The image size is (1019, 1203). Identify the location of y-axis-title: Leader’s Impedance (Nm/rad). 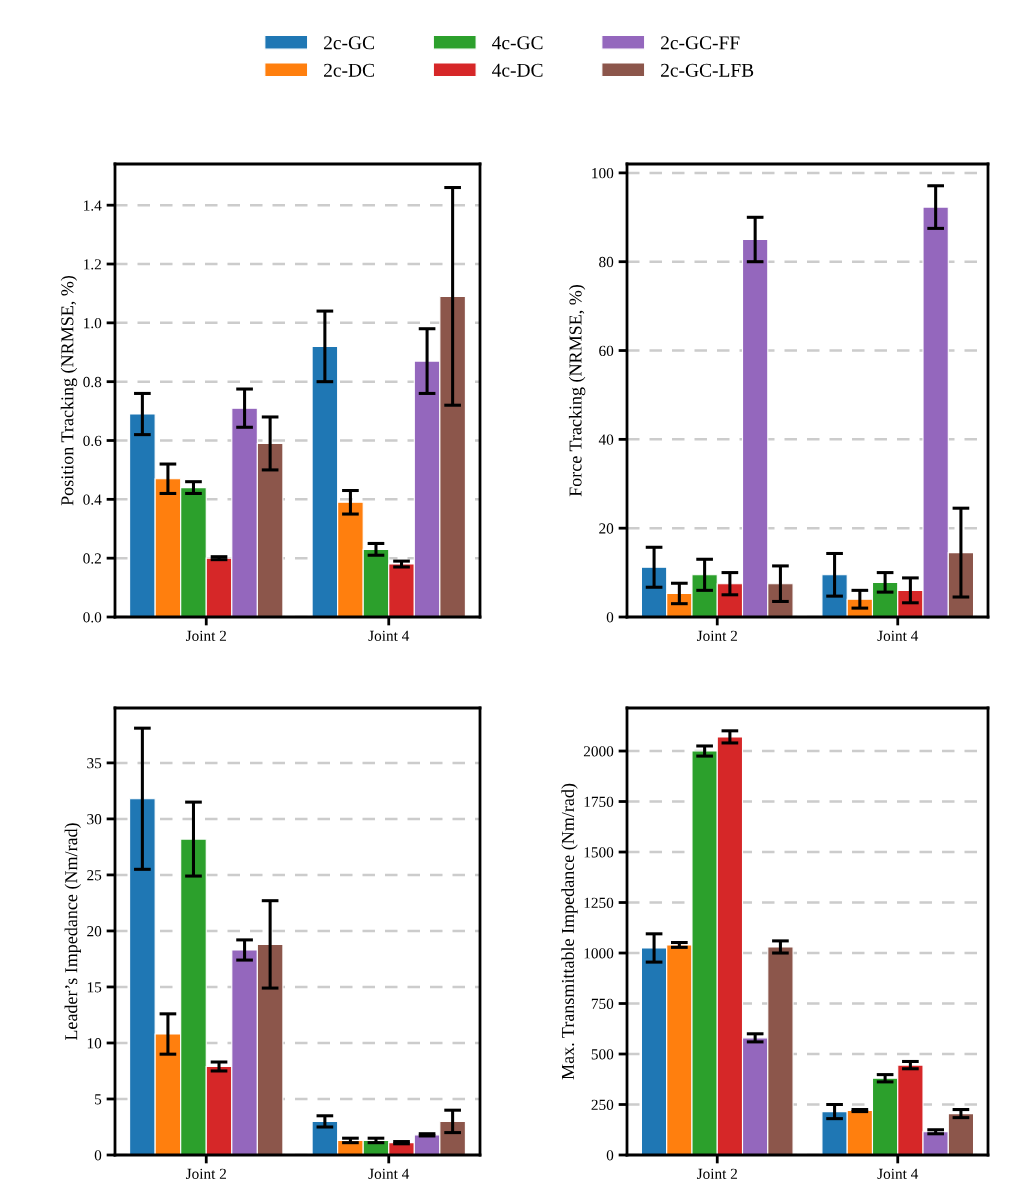
(72, 932).